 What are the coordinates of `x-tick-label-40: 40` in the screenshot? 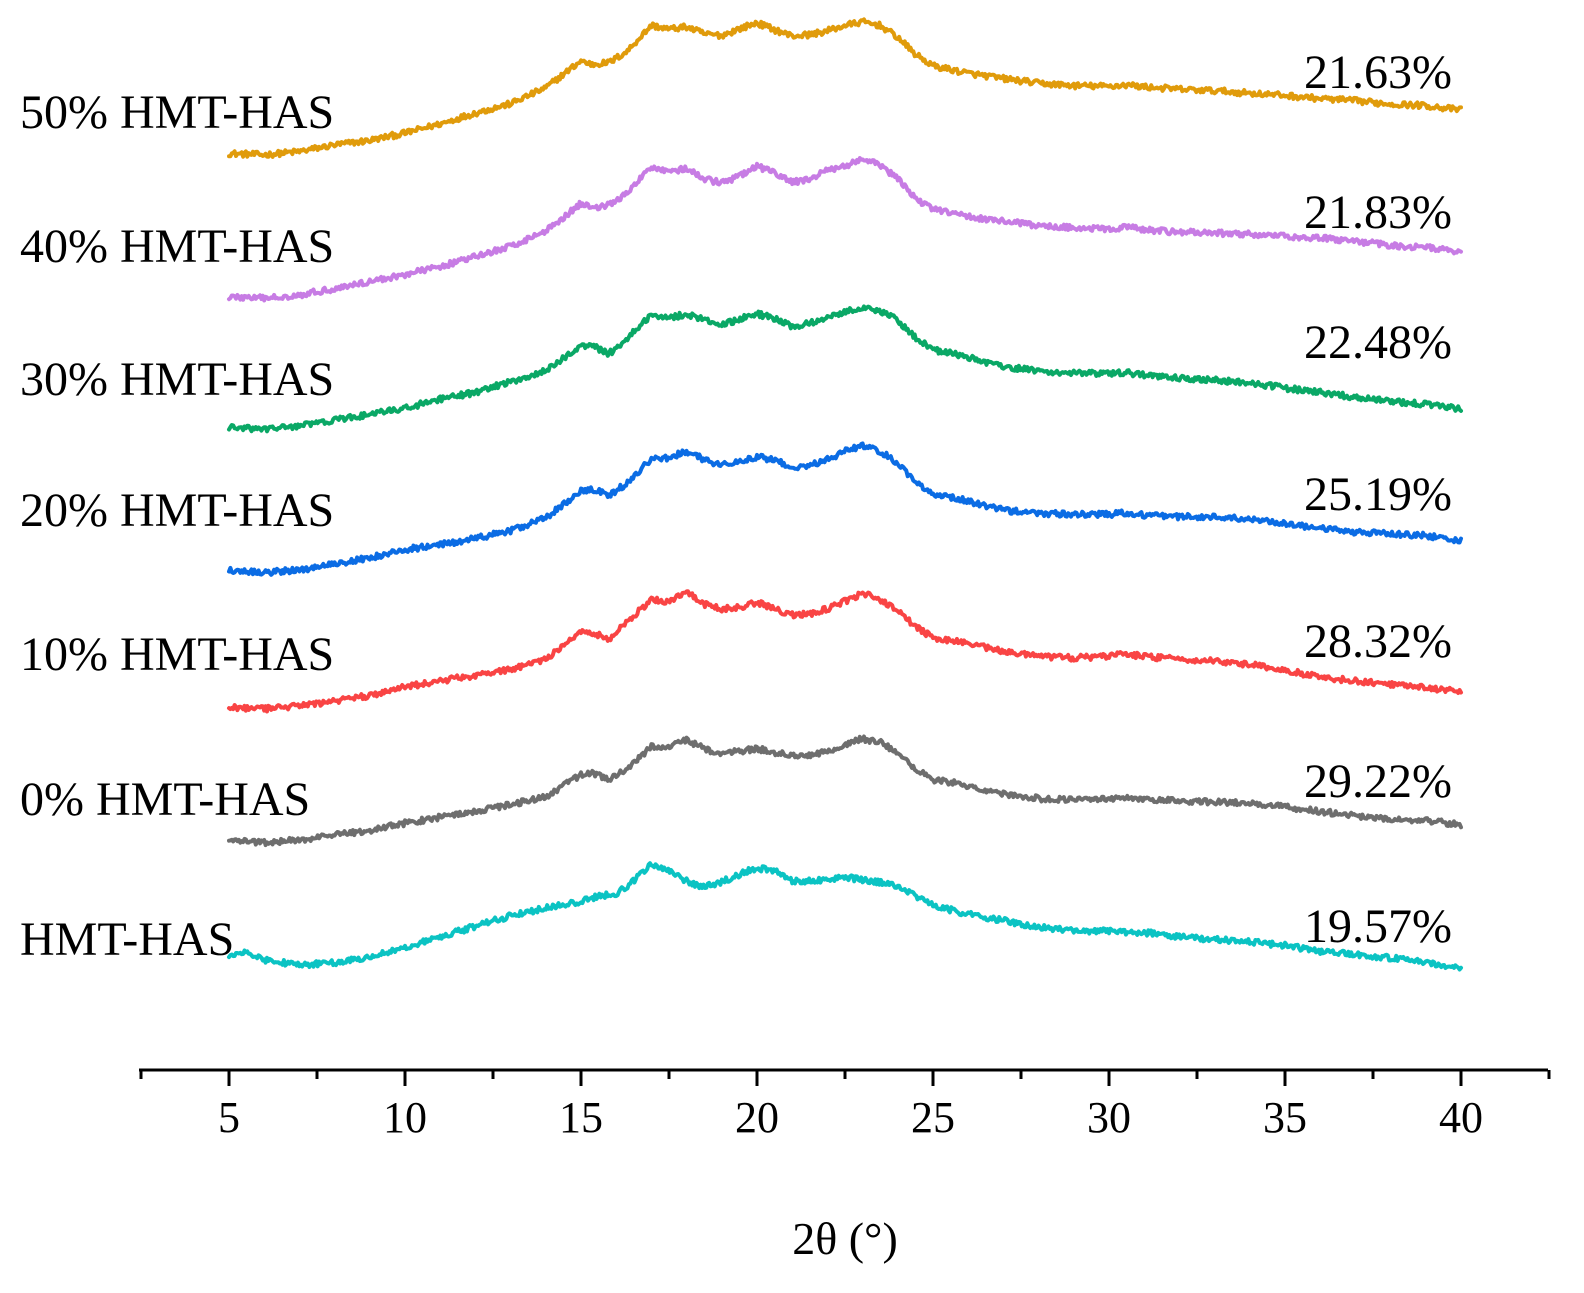 It's located at (1461, 1117).